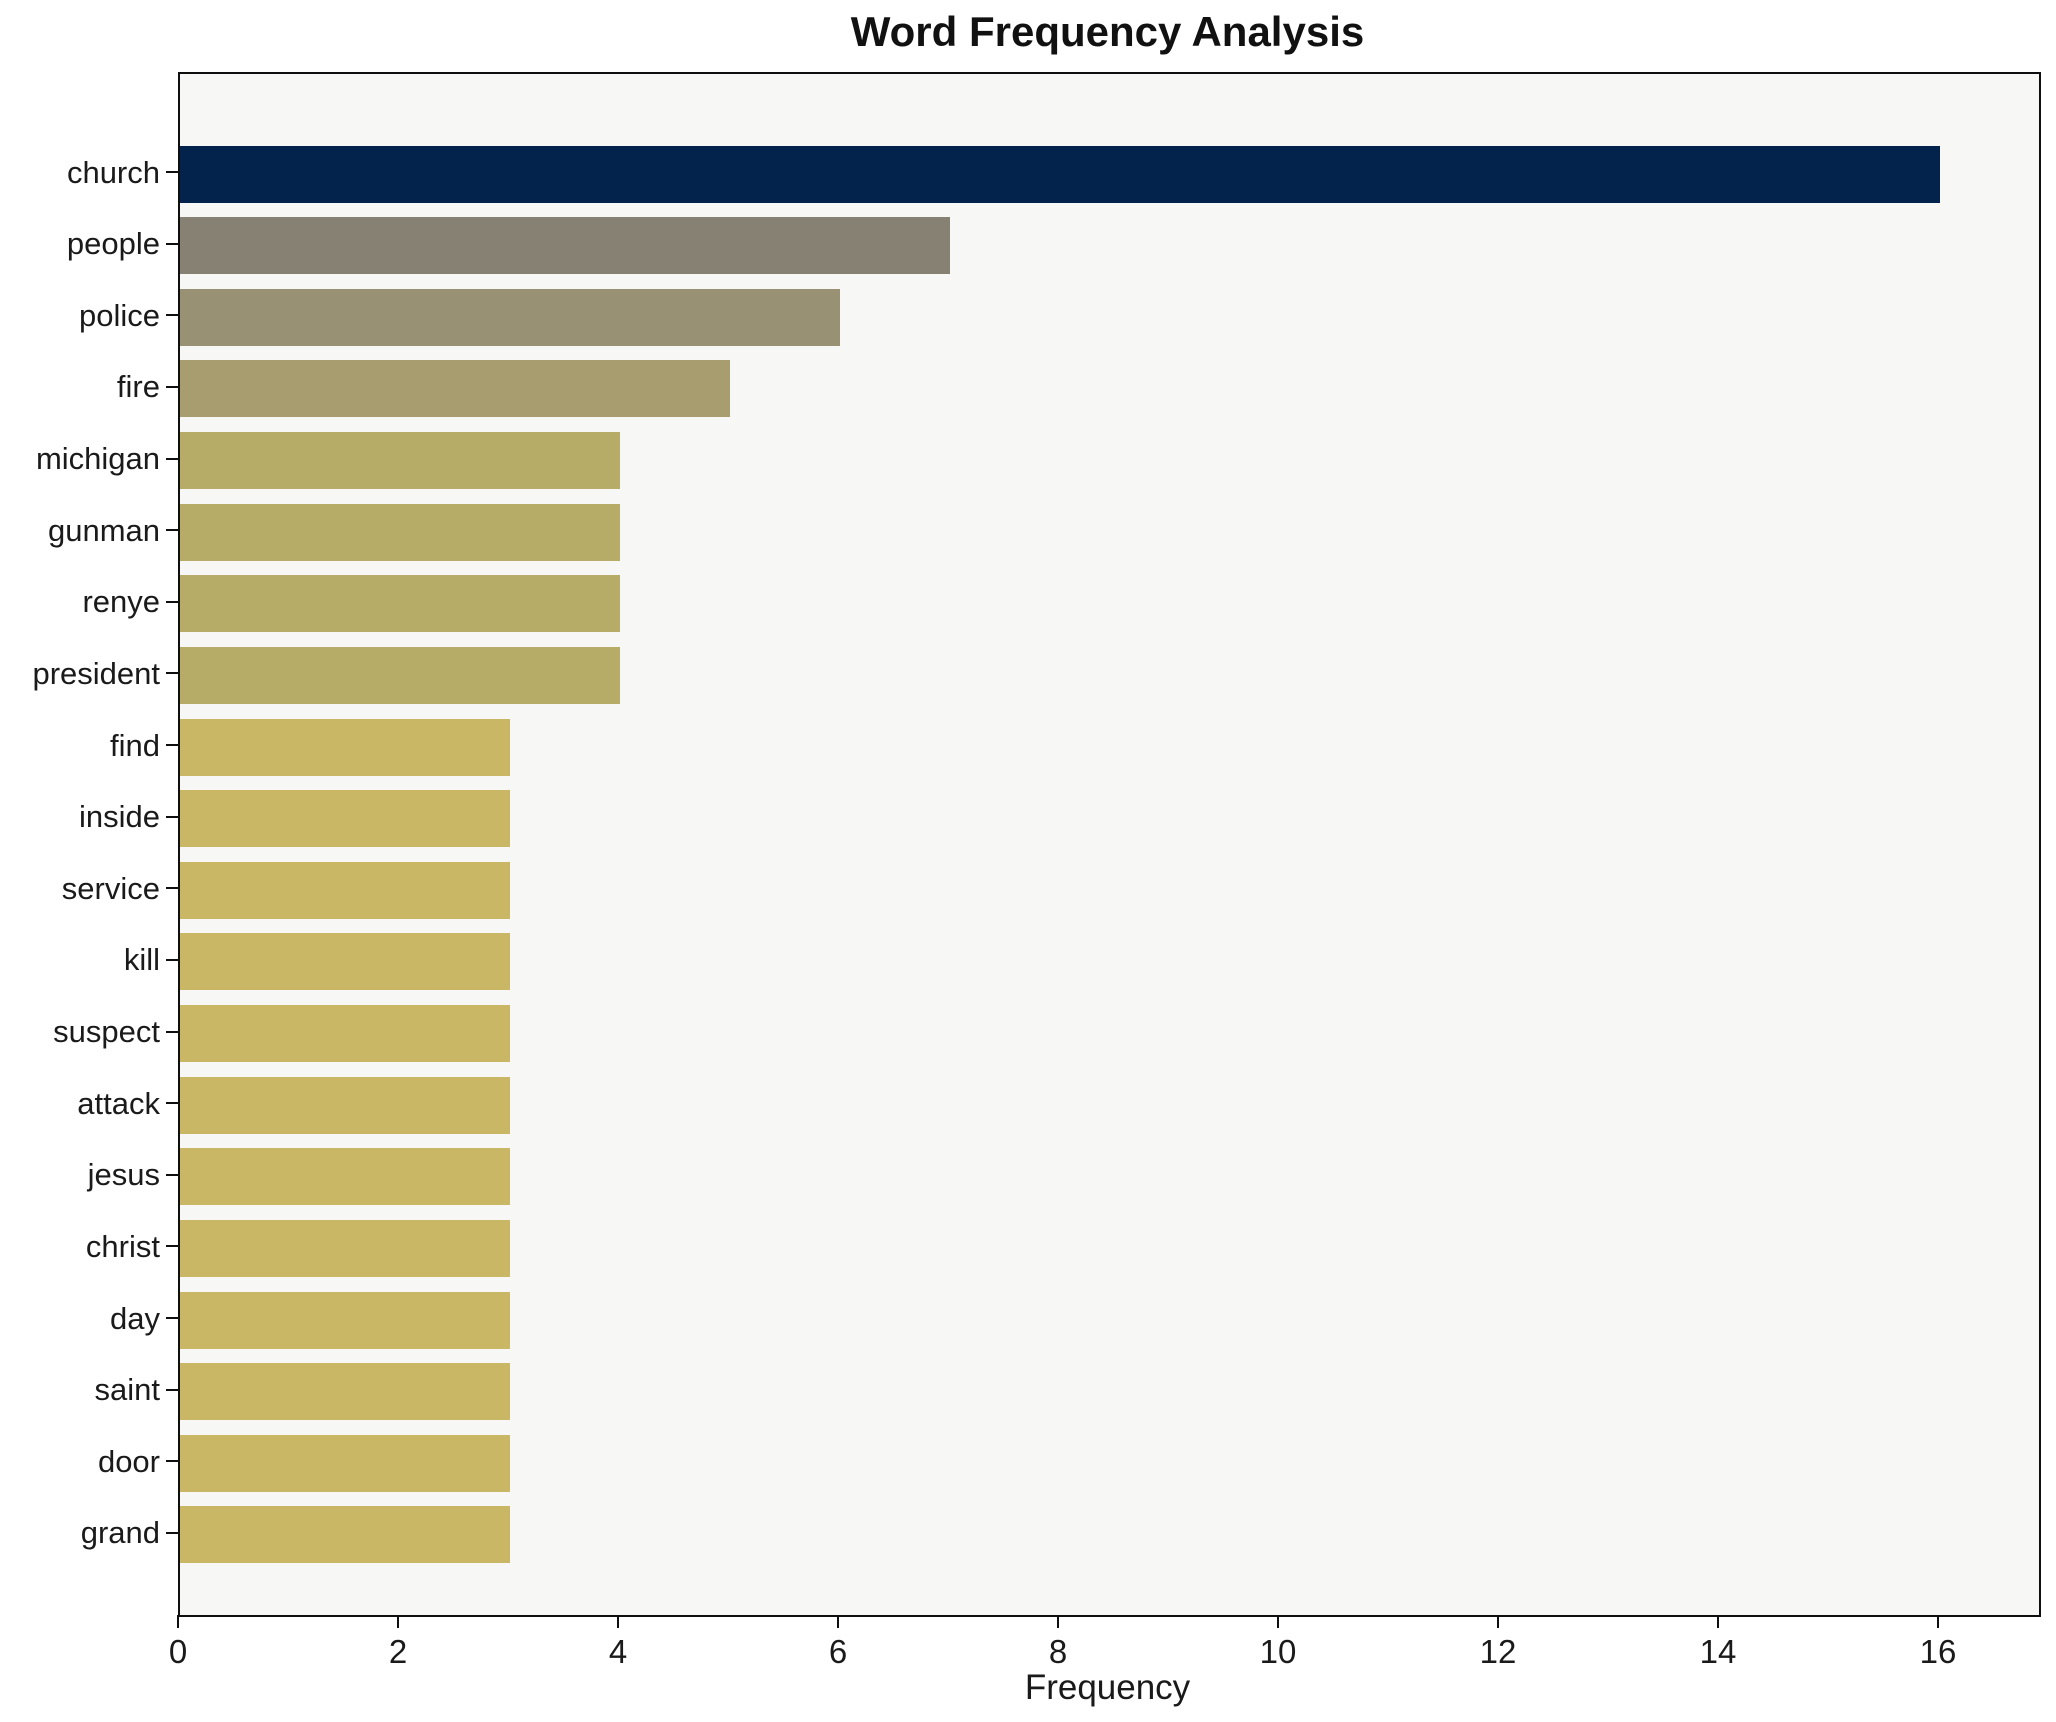  What do you see at coordinates (345, 1392) in the screenshot?
I see `bar-saint` at bounding box center [345, 1392].